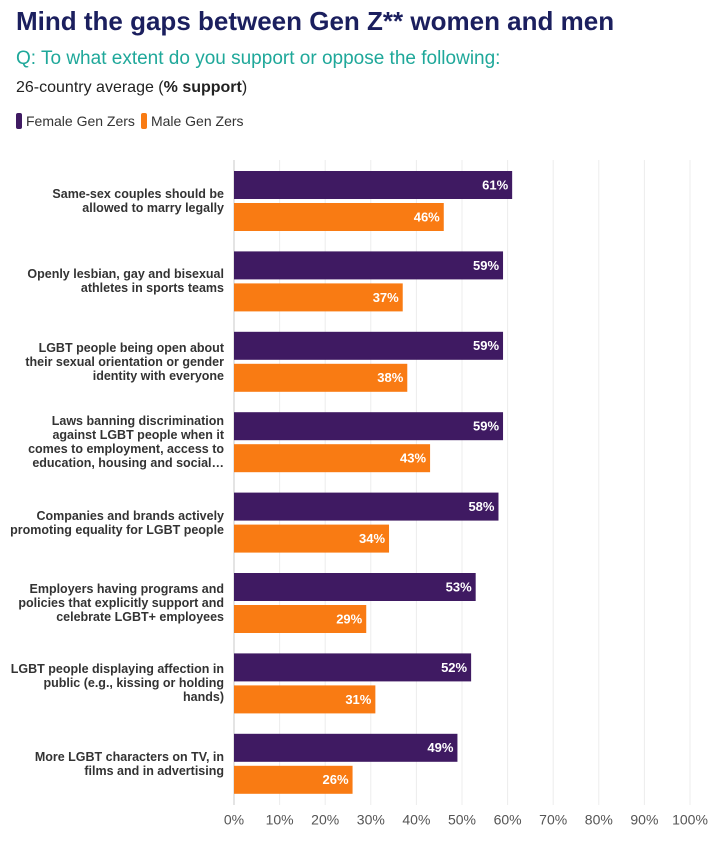 The image size is (717, 842). I want to click on value-label: 49%, so click(440, 747).